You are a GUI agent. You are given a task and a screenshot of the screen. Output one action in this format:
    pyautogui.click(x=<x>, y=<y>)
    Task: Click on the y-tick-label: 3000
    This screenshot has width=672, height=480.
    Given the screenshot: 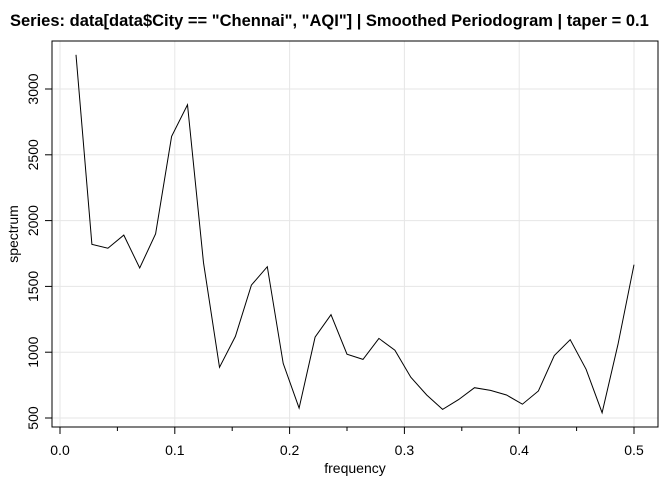 What is the action you would take?
    pyautogui.click(x=33, y=88)
    